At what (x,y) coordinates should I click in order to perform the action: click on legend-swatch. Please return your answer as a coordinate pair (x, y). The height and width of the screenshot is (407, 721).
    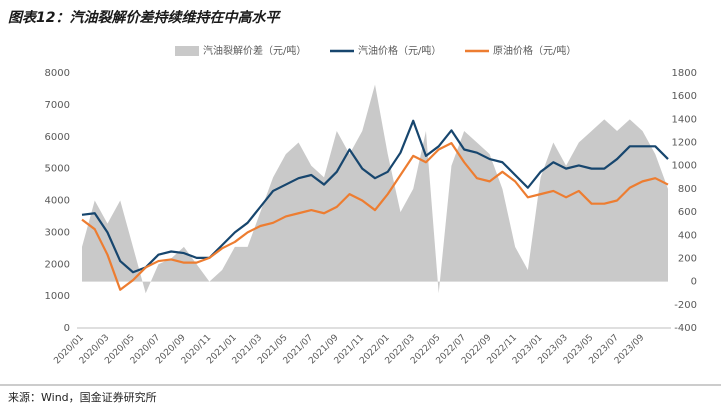
    Looking at the image, I should click on (187, 51).